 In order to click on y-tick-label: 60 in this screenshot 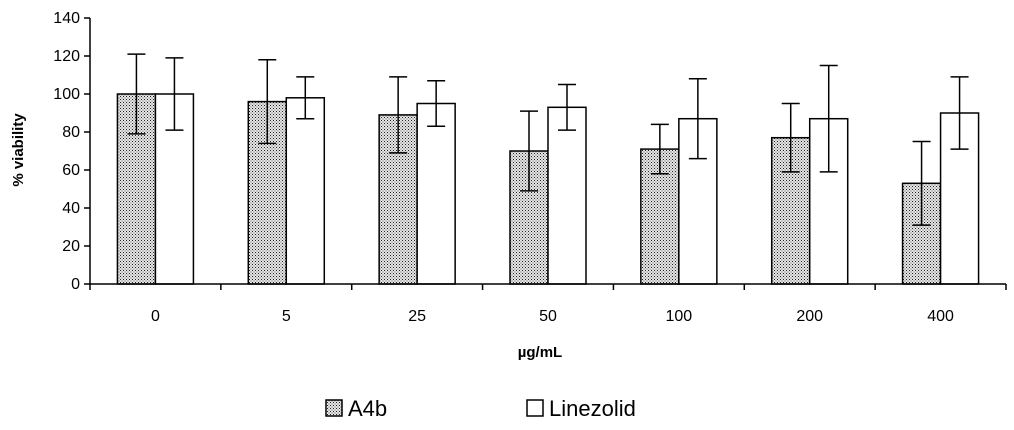, I will do `click(71, 170)`.